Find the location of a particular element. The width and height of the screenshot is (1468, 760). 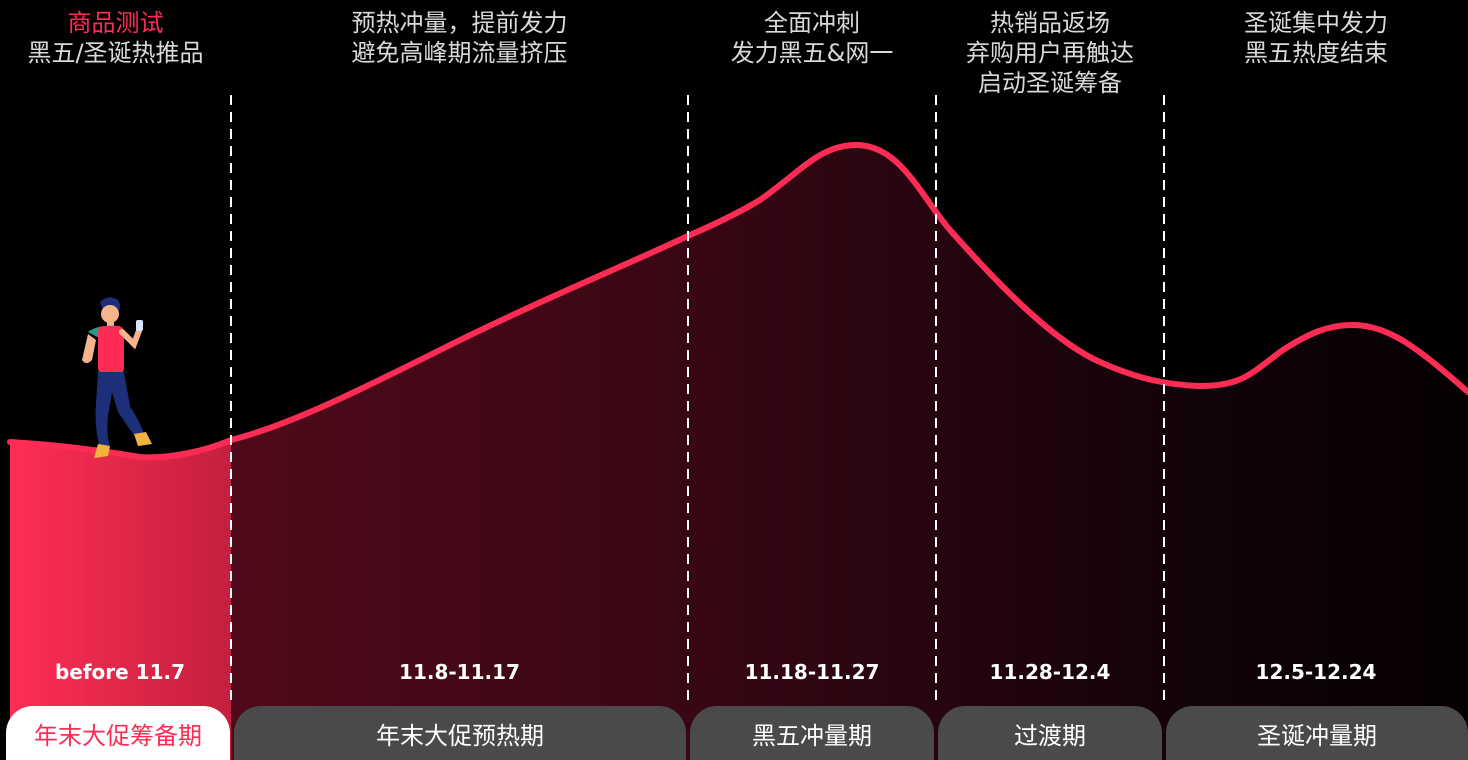

phase-tab-black-friday: 黑五冲量期 is located at coordinates (812, 733).